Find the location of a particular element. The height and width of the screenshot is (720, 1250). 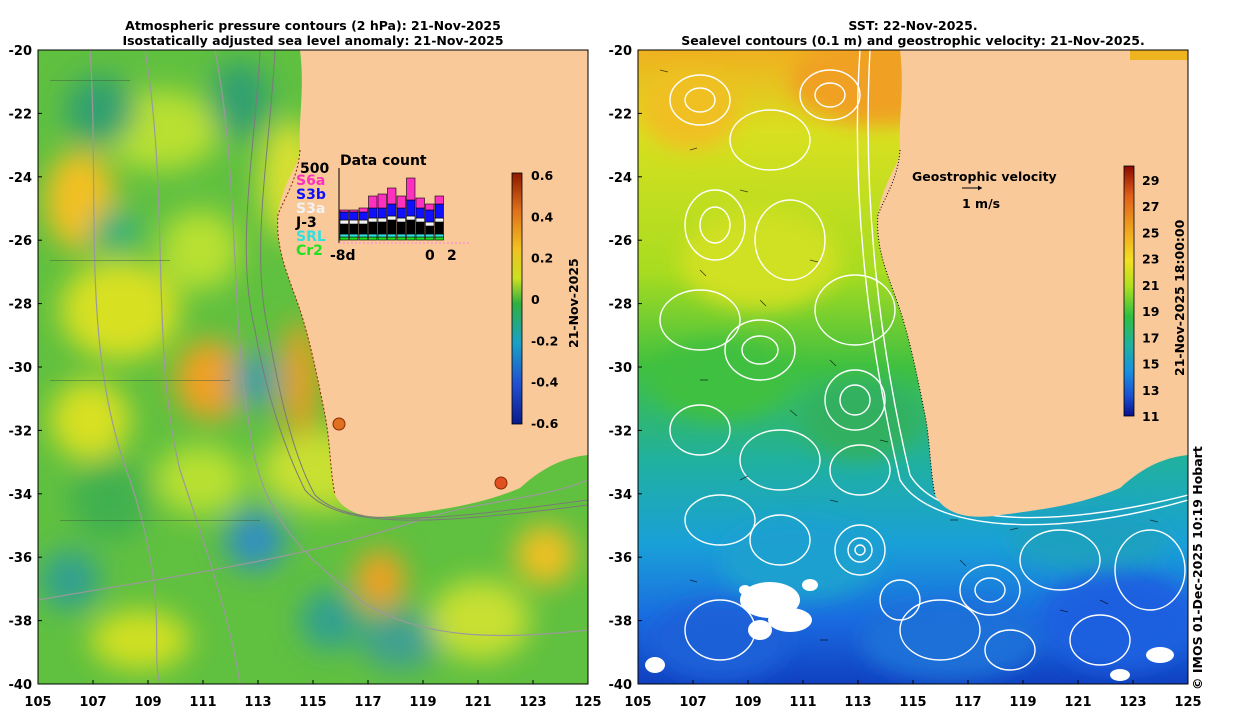

velocity-scale-arrowhead is located at coordinates (980, 188).